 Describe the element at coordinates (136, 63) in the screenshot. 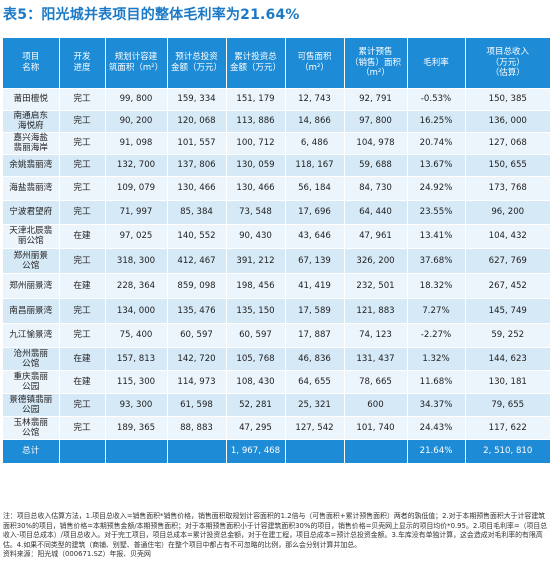

I see `header-planned-area: 规划计容建 筑面积（m²）` at that location.